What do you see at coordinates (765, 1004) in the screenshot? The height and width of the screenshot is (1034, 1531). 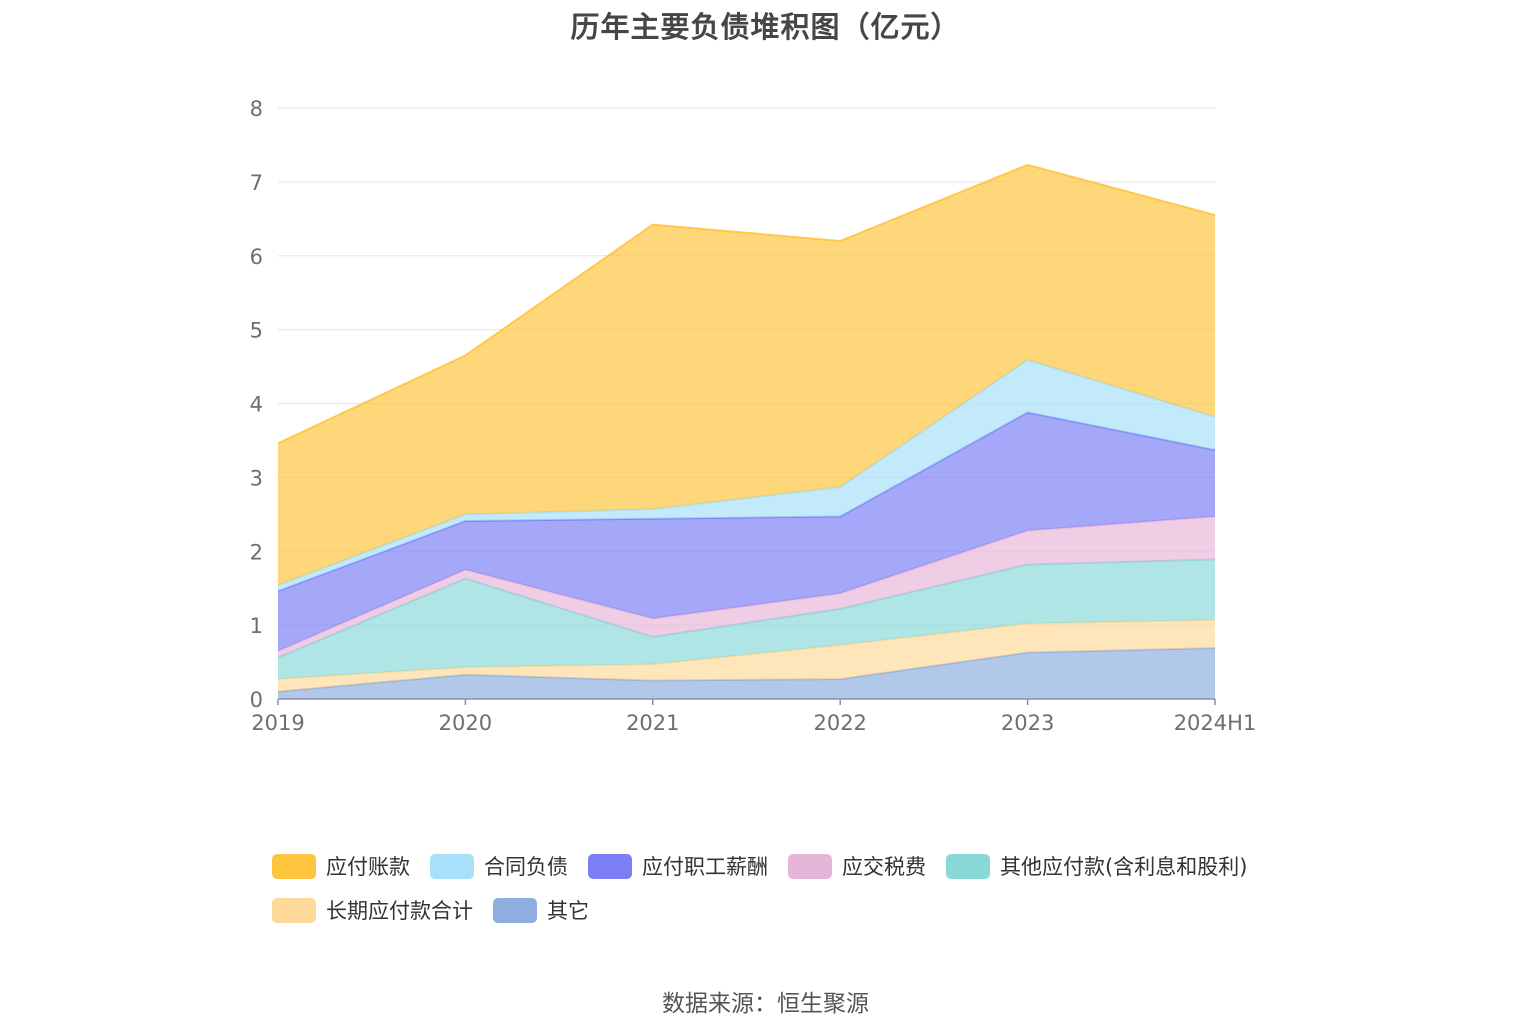 I see `data-source: 数据来源：恒生聚源` at bounding box center [765, 1004].